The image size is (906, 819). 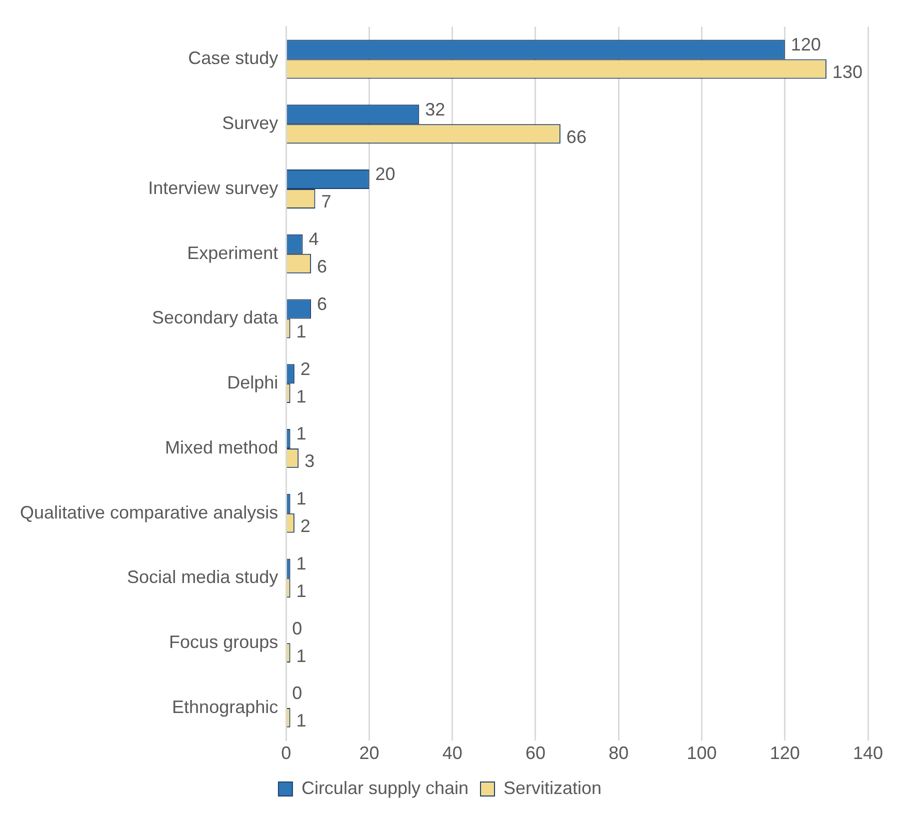 What do you see at coordinates (326, 202) in the screenshot?
I see `data-label: 7` at bounding box center [326, 202].